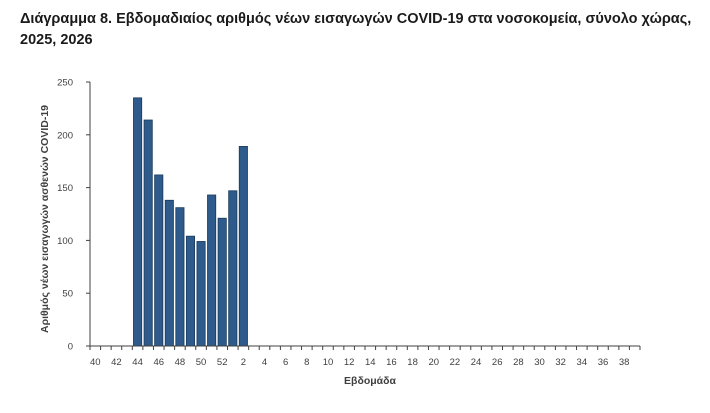 The image size is (710, 413). Describe the element at coordinates (476, 362) in the screenshot. I see `x-tick-label: 24` at that location.